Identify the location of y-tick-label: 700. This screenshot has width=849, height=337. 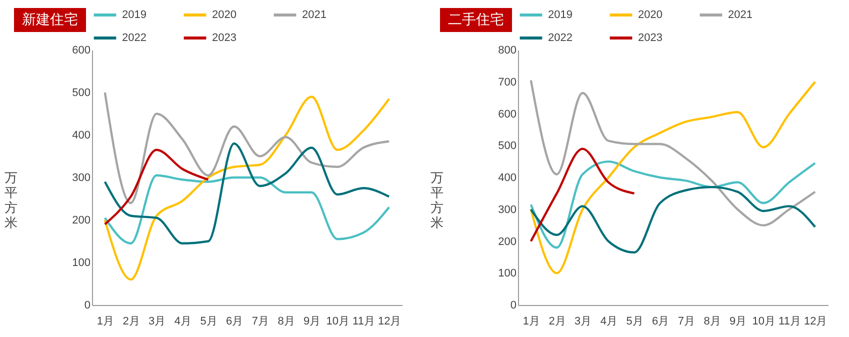
(507, 82).